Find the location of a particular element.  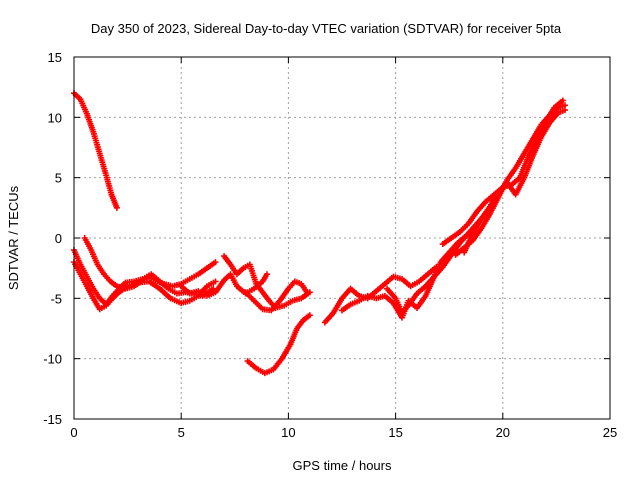

y-tick-label: 5 is located at coordinates (58, 178).